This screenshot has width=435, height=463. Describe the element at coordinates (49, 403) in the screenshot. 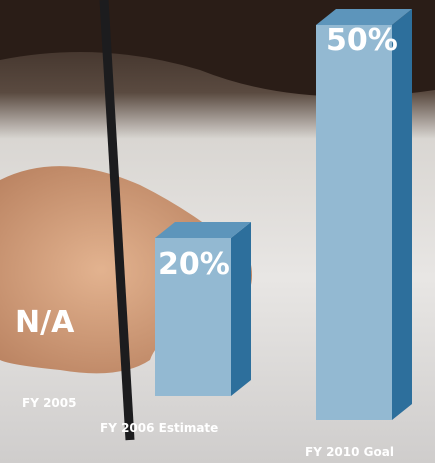

I see `category-label: FY 2005` at that location.